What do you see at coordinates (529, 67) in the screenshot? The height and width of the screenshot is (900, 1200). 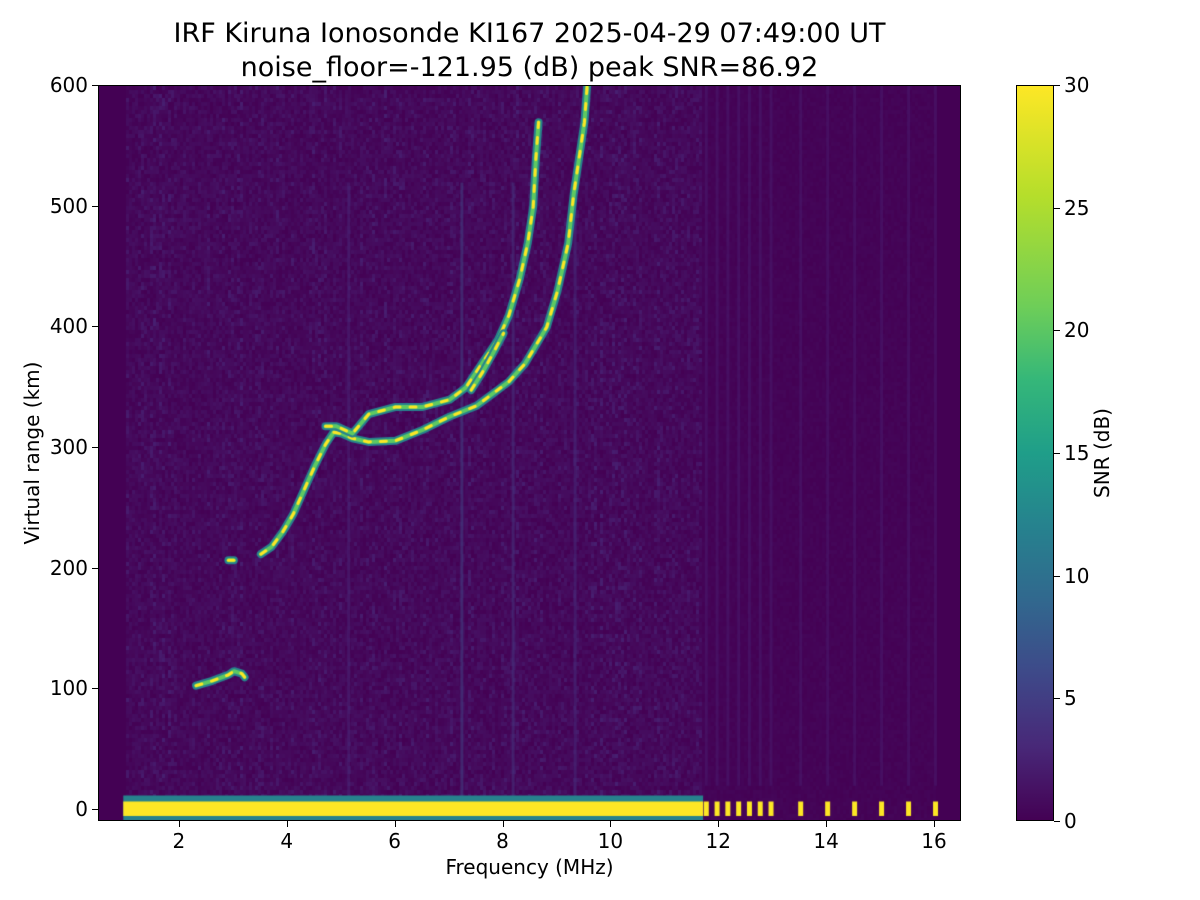 I see `chart-subtitle: noise_floor=-121.95 (dB) peak SNR=86.92` at bounding box center [529, 67].